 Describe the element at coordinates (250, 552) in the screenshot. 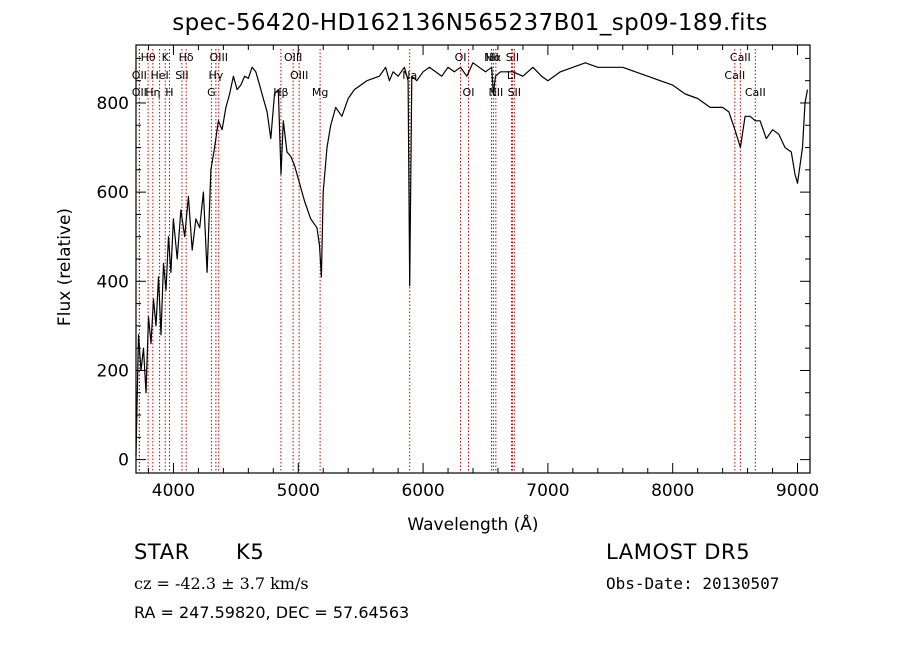

I see `subclass: K5` at that location.